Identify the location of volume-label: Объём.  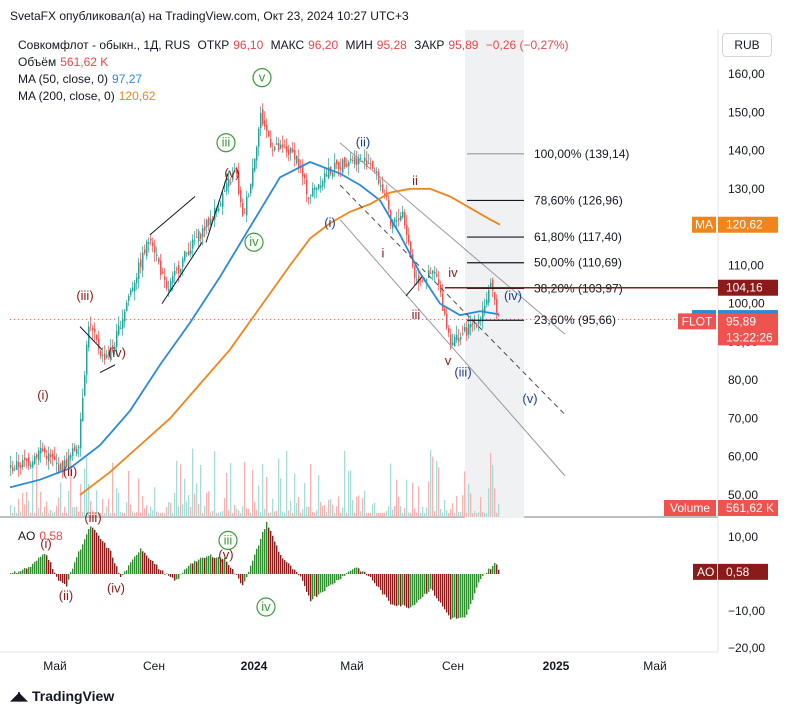
(37, 62).